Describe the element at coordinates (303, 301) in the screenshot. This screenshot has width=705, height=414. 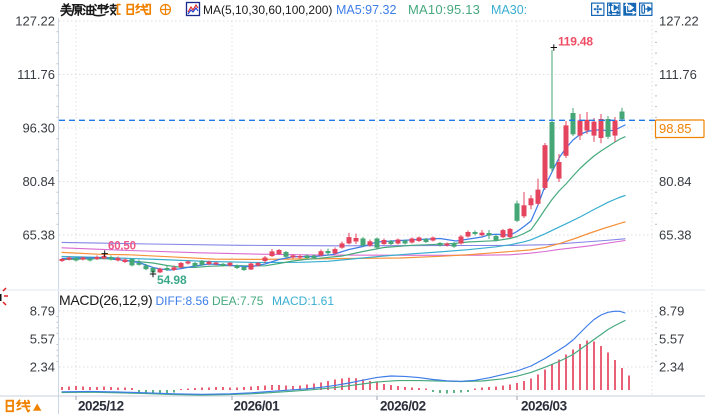
I see `svg-text: MACD:1.61` at that location.